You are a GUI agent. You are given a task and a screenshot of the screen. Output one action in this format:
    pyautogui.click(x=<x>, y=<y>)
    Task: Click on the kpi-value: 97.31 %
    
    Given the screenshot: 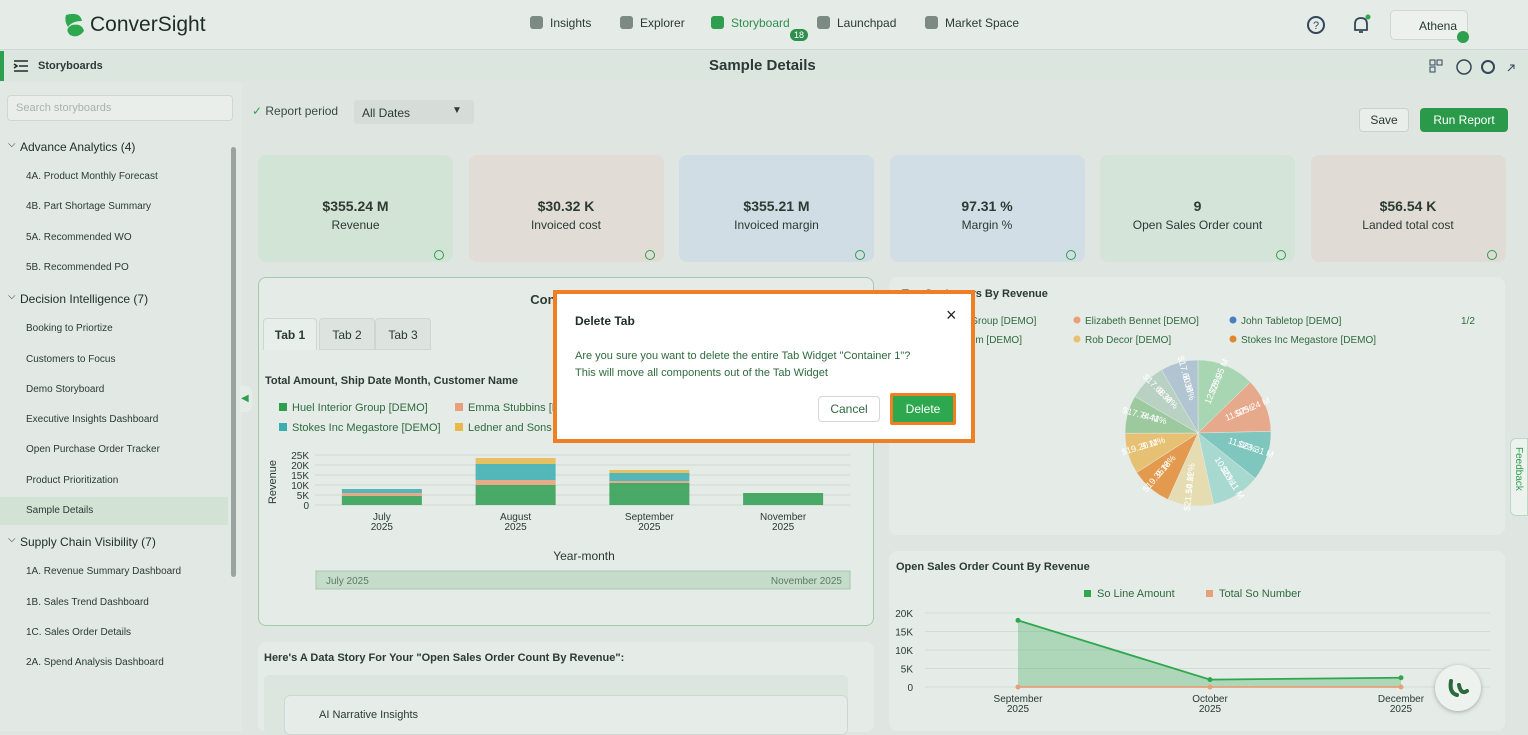 What is the action you would take?
    pyautogui.click(x=987, y=206)
    